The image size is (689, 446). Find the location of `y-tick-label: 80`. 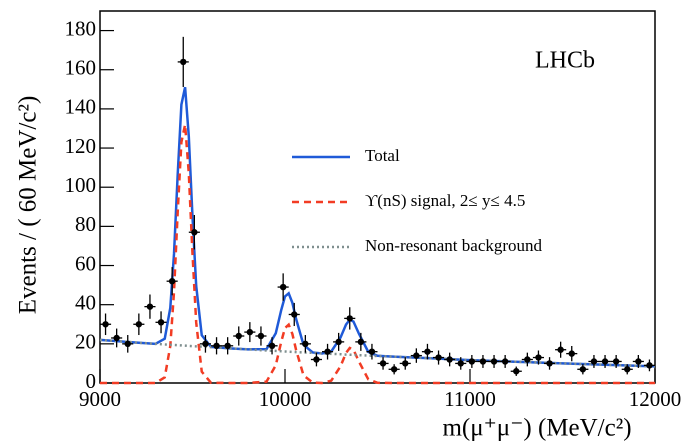

y-tick-label: 80 is located at coordinates (85, 224).